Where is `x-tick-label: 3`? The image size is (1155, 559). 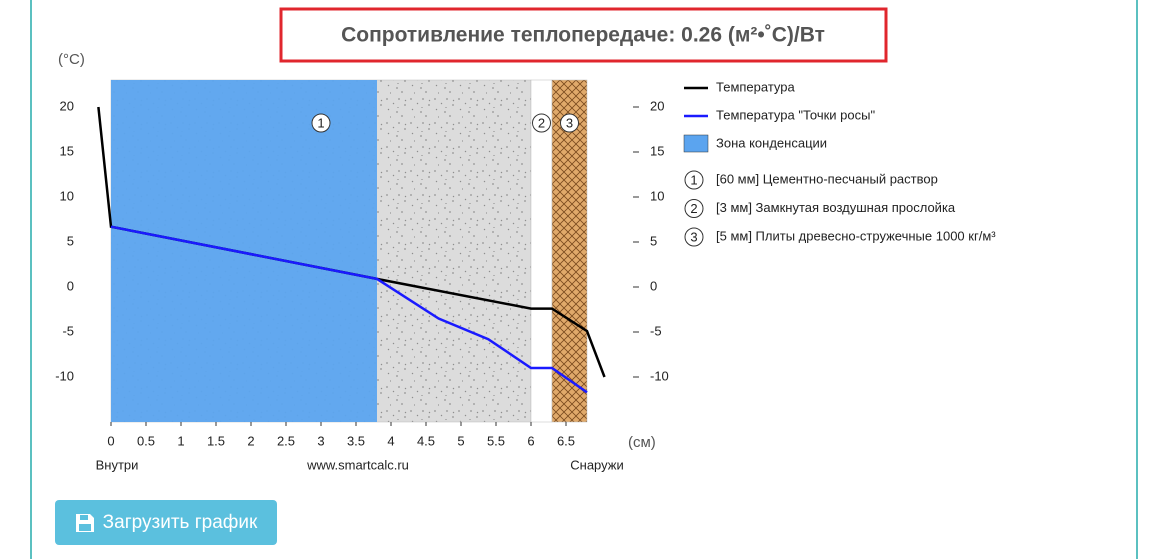 x-tick-label: 3 is located at coordinates (320, 440).